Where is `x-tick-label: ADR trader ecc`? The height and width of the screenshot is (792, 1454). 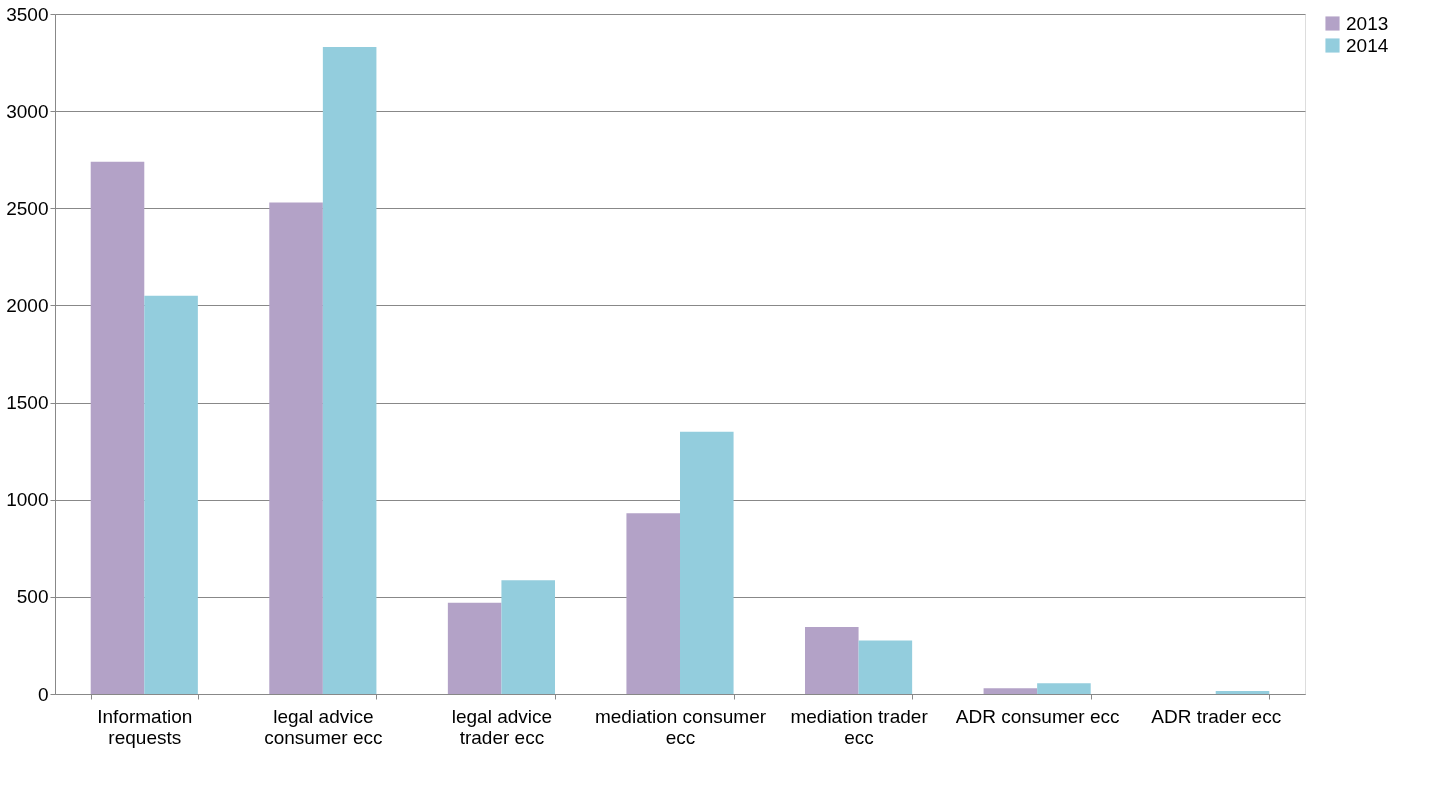
x-tick-label: ADR trader ecc is located at coordinates (1216, 716).